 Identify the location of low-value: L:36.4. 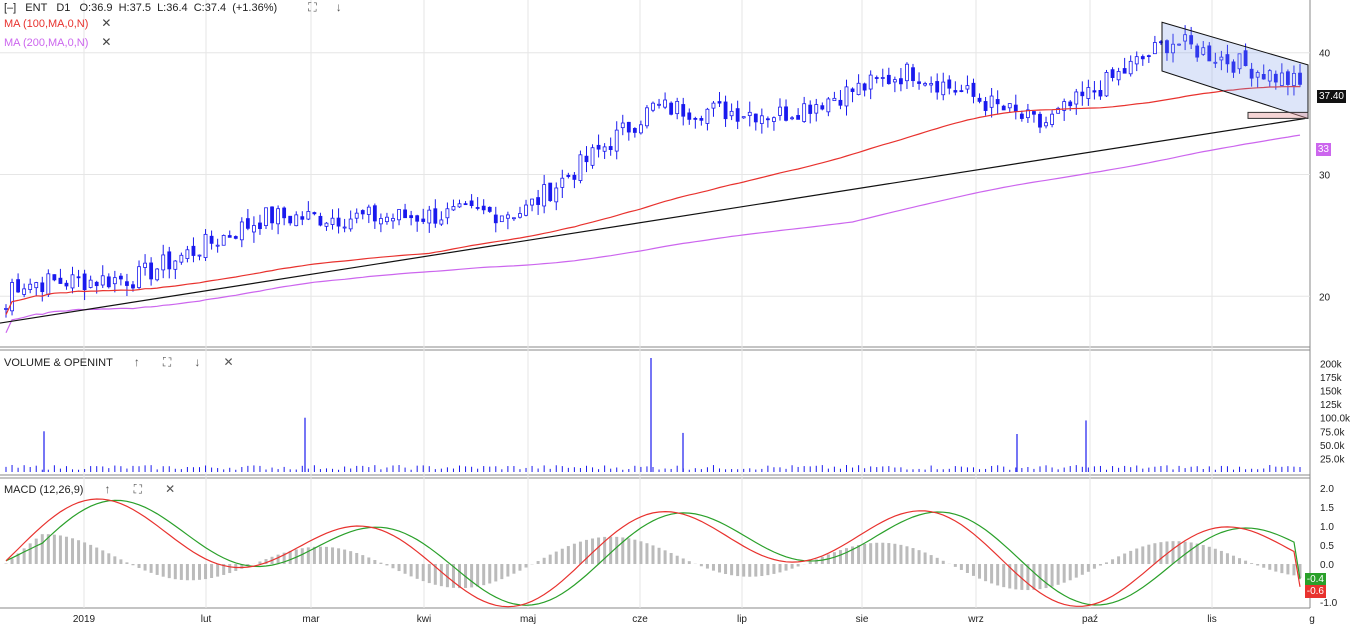
(172, 8).